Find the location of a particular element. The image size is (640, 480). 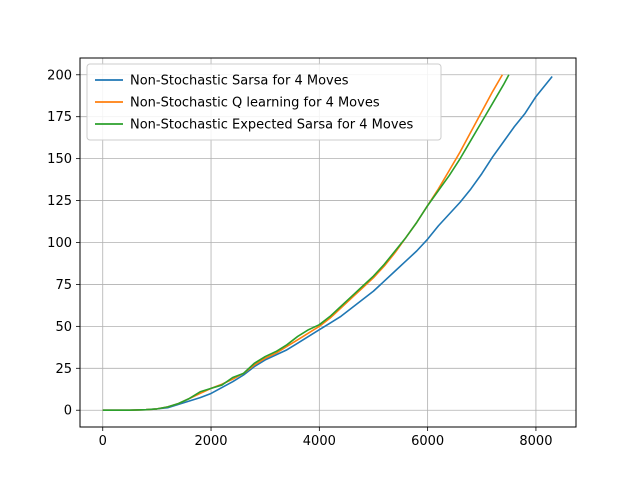

y-tick-label: 50 is located at coordinates (63, 327).